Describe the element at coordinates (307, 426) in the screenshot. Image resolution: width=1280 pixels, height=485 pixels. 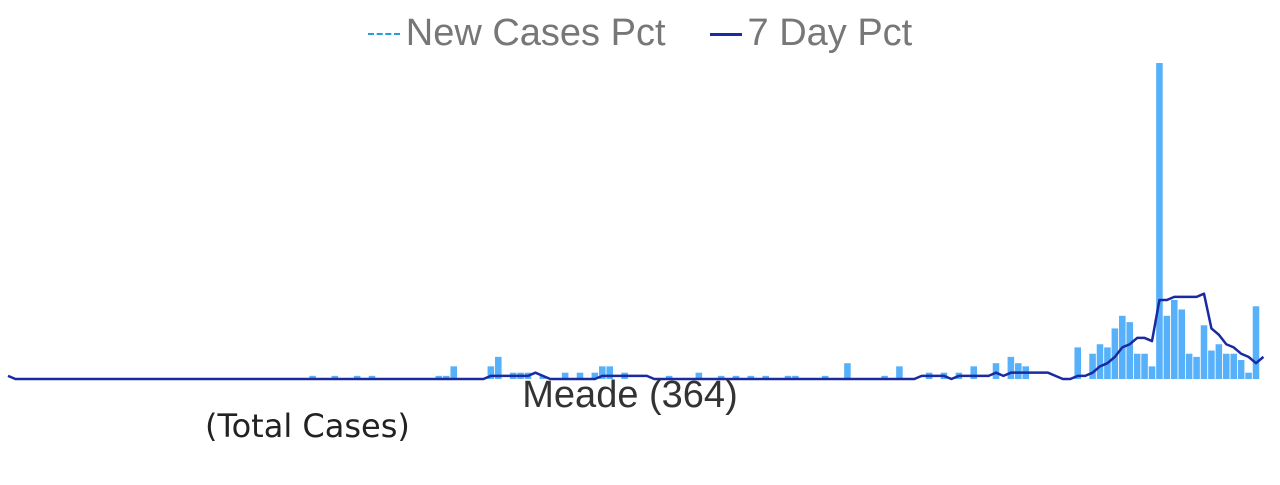
I see `chart-subtitle: (Total Cases)` at that location.